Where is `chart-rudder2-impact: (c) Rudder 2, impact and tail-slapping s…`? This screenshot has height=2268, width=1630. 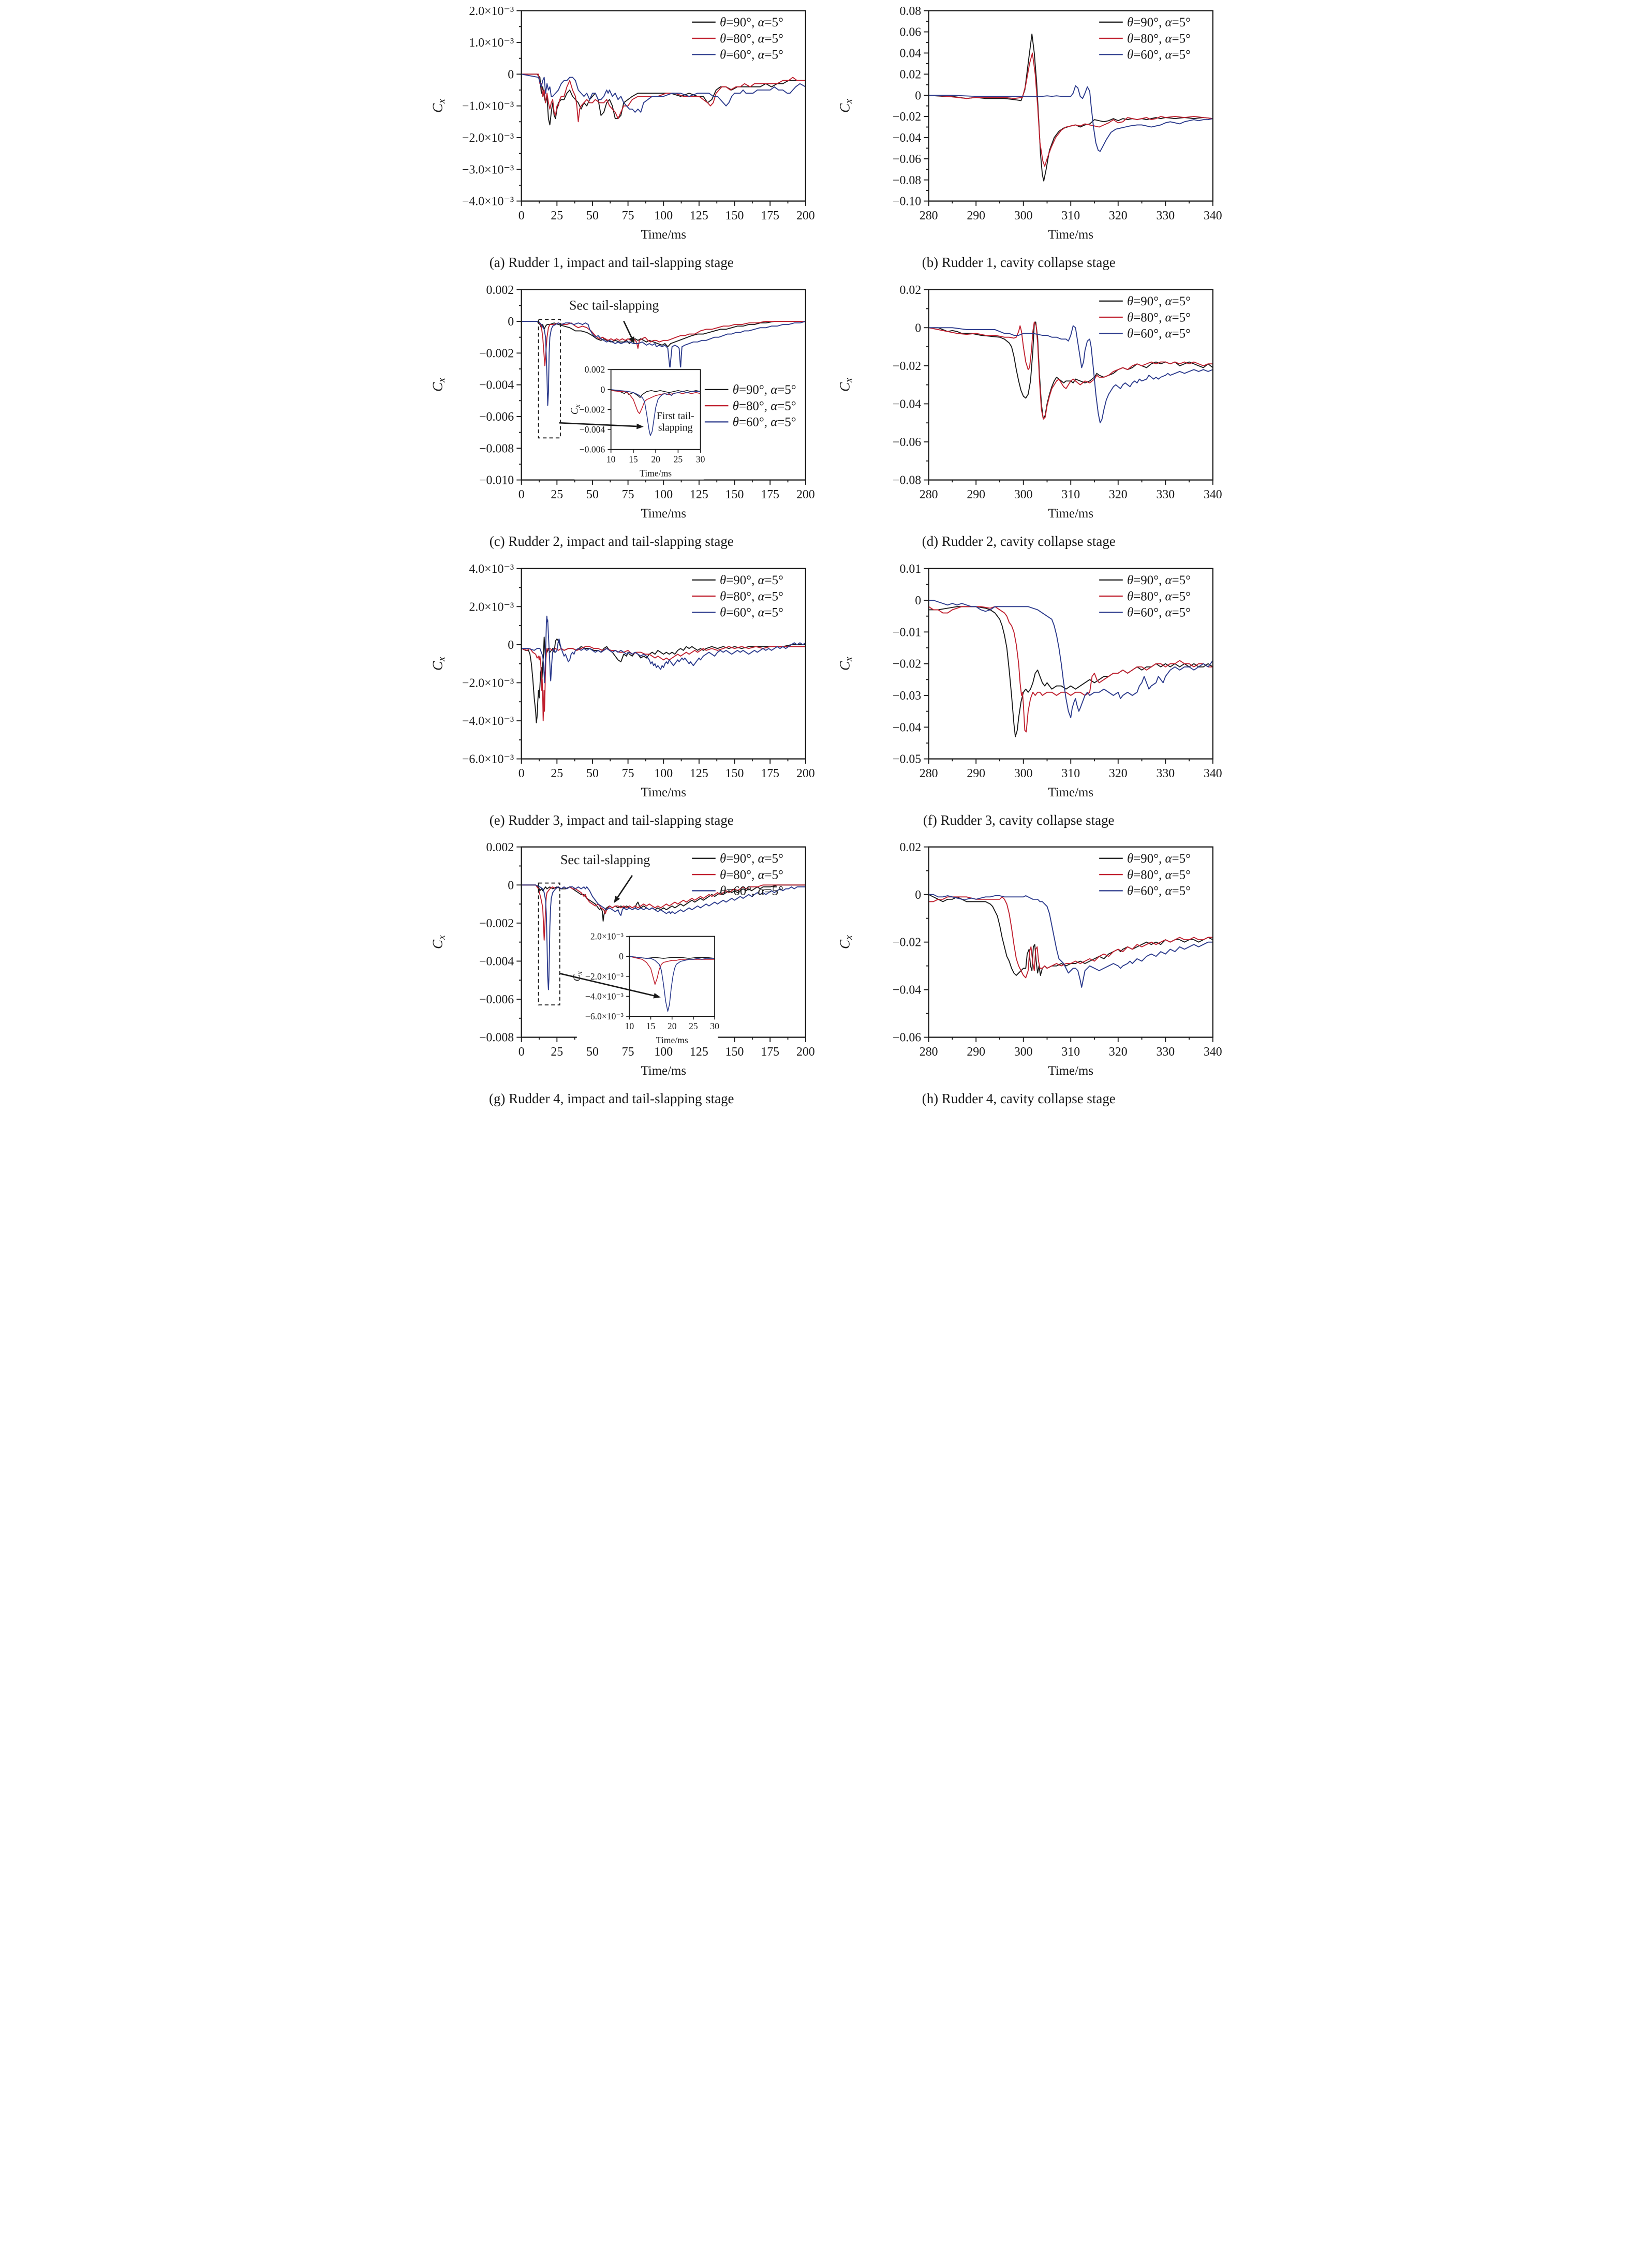 chart-rudder2-impact: (c) Rudder 2, impact and tail-slapping s… is located at coordinates (621, 417).